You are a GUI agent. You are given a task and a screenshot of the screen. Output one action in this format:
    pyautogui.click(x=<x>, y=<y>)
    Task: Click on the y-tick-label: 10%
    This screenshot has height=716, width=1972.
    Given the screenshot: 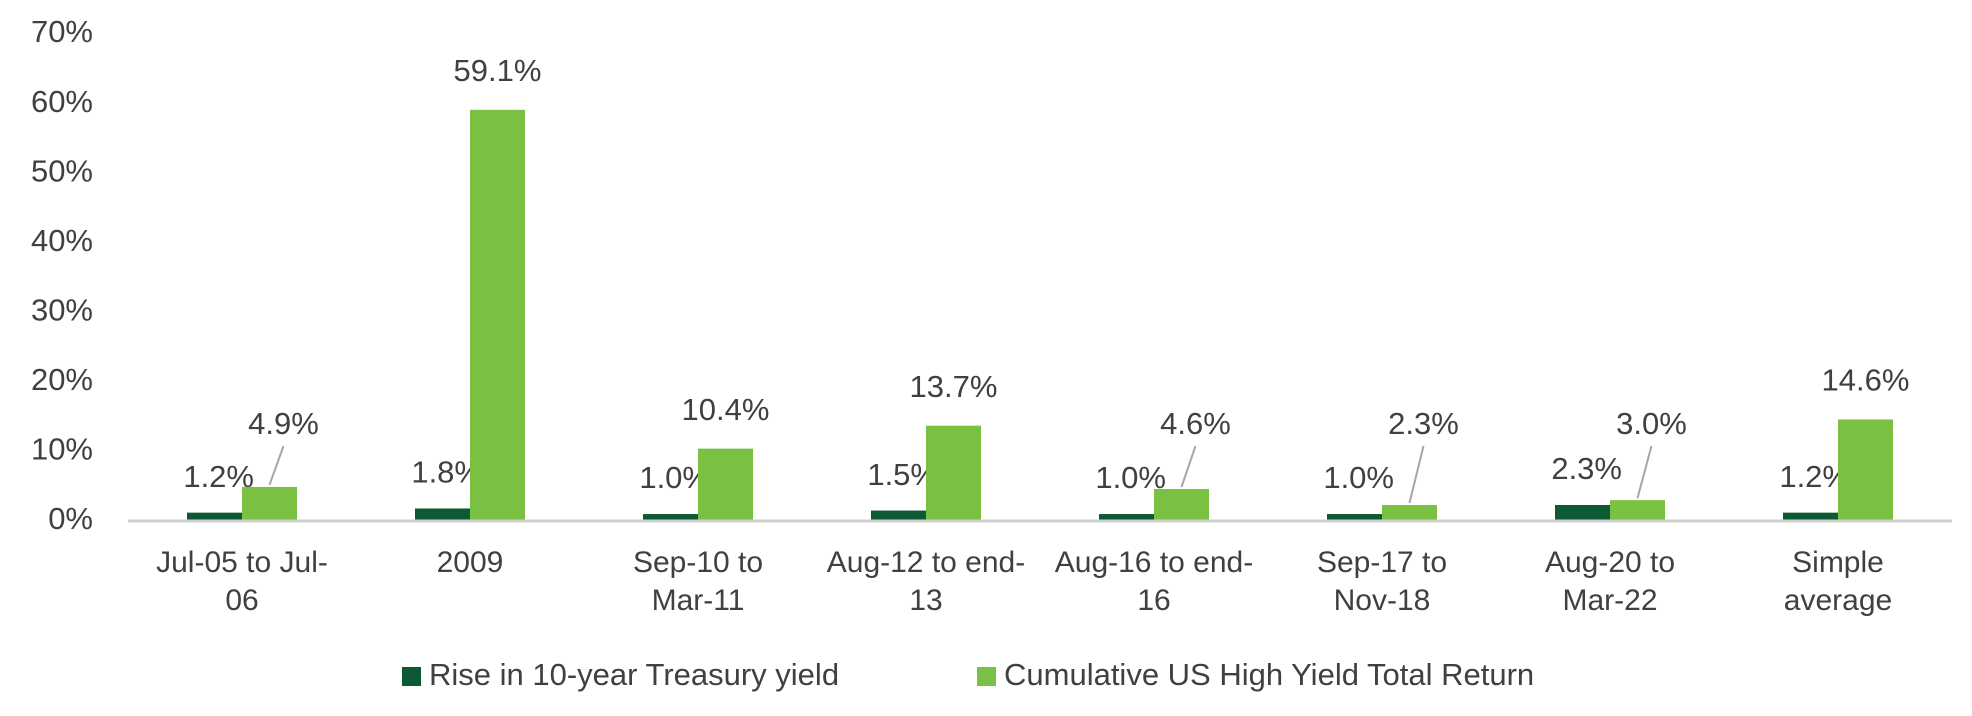 What is the action you would take?
    pyautogui.click(x=62, y=449)
    